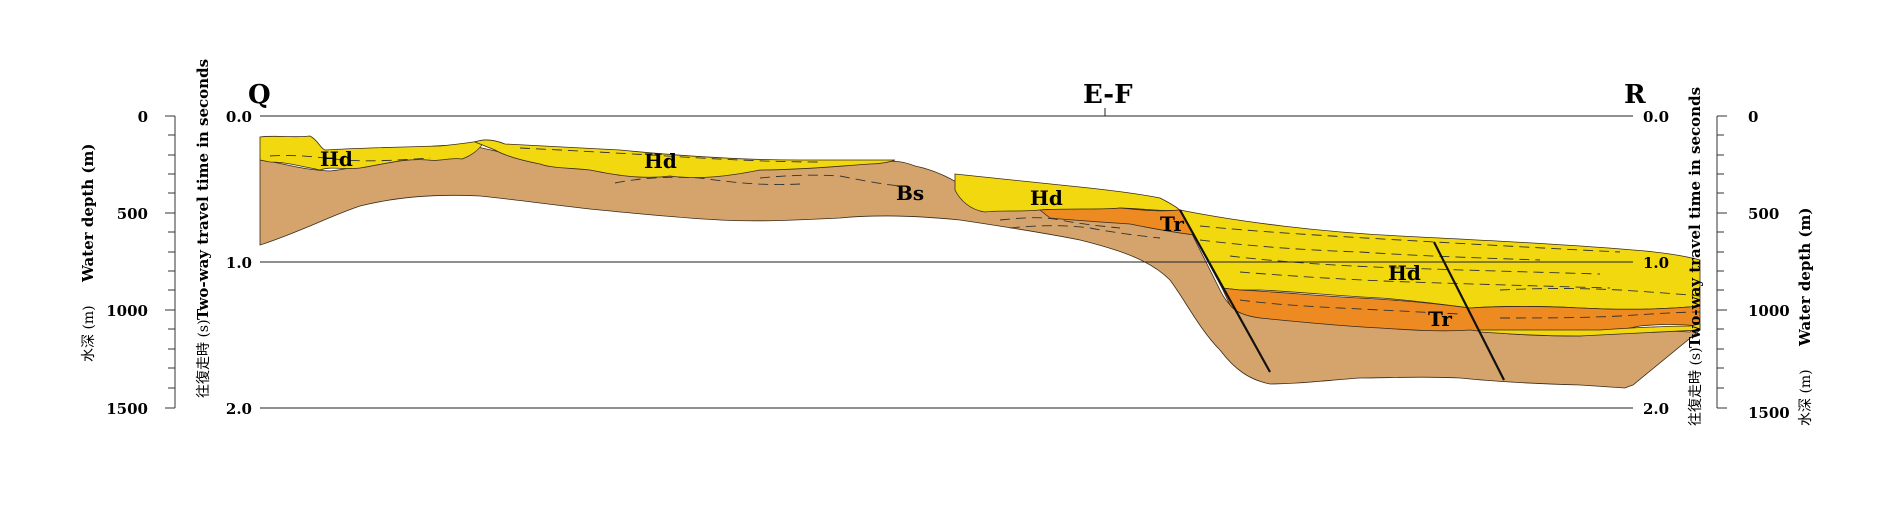 The height and width of the screenshot is (512, 1890). What do you see at coordinates (1404, 273) in the screenshot?
I see `unit-label-hd-4: Hd` at bounding box center [1404, 273].